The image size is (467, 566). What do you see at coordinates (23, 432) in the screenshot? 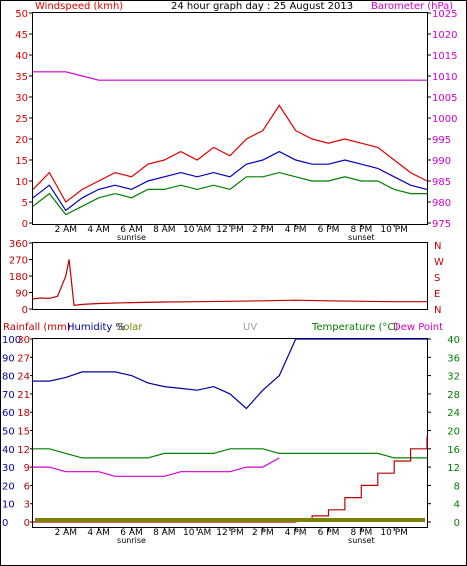
I see `rain-tick-label: 15` at bounding box center [23, 432].